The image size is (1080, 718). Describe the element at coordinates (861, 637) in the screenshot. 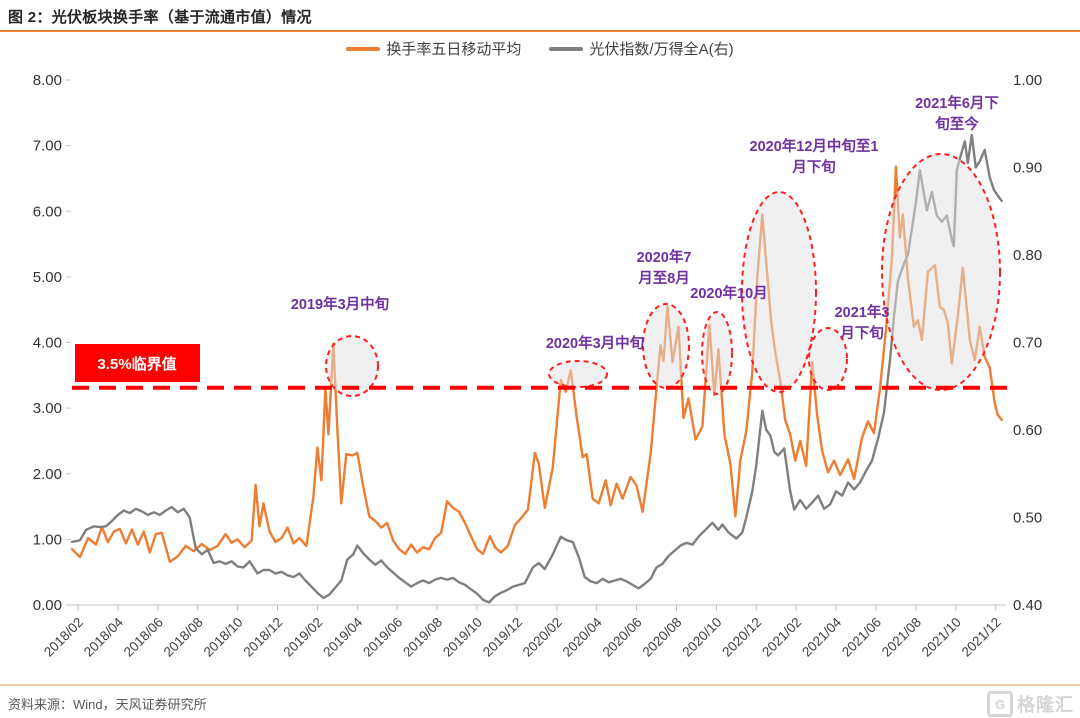

I see `x-axis-label: 2021/06` at that location.